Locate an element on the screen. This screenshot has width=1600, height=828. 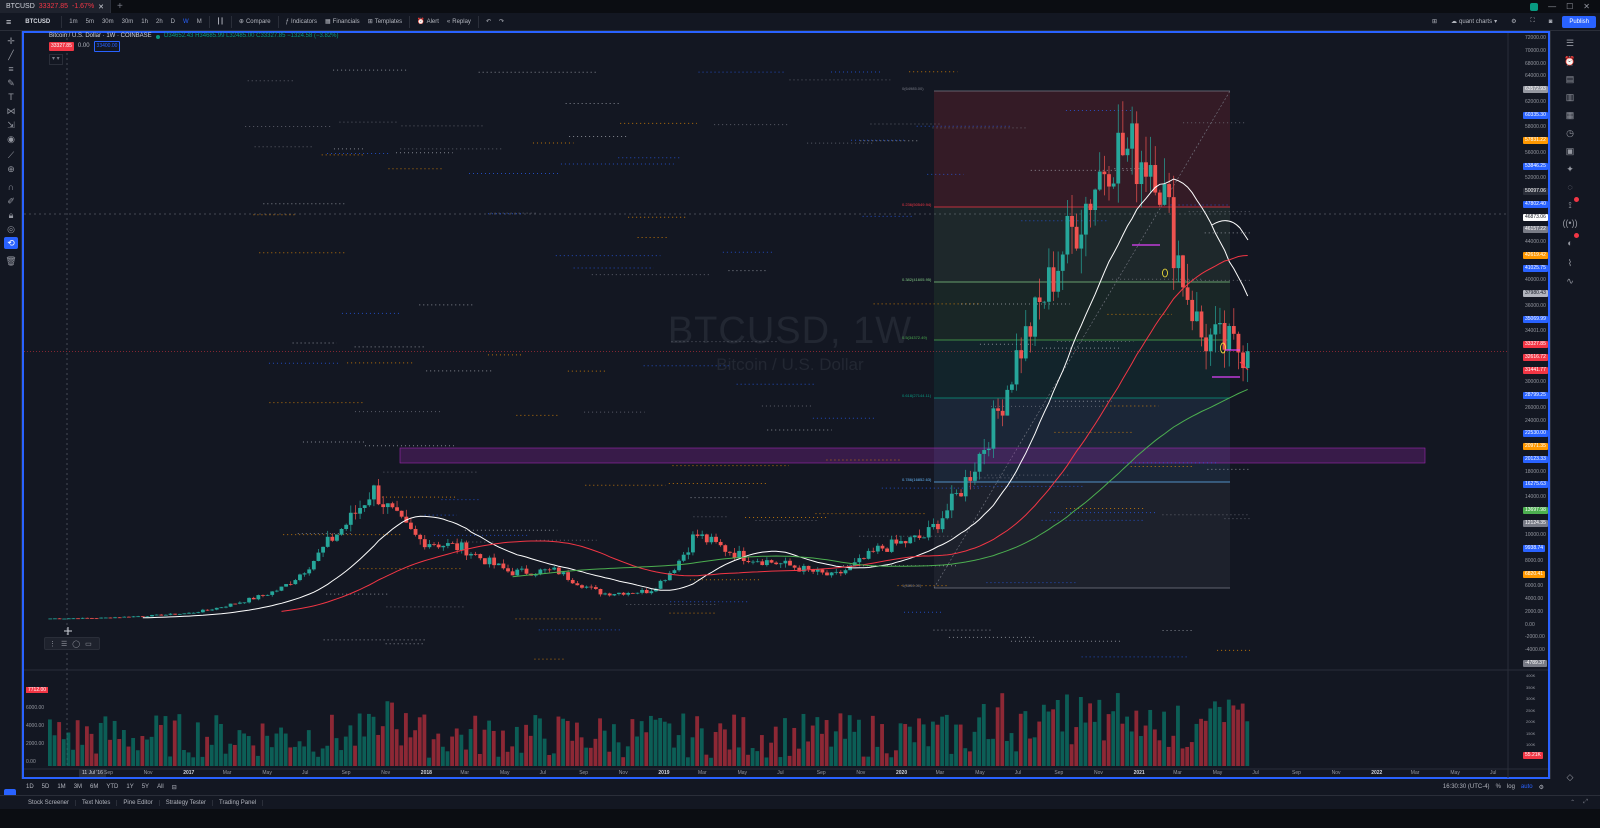
sync-drawings-icon: ⟲ is located at coordinates (11, 243).